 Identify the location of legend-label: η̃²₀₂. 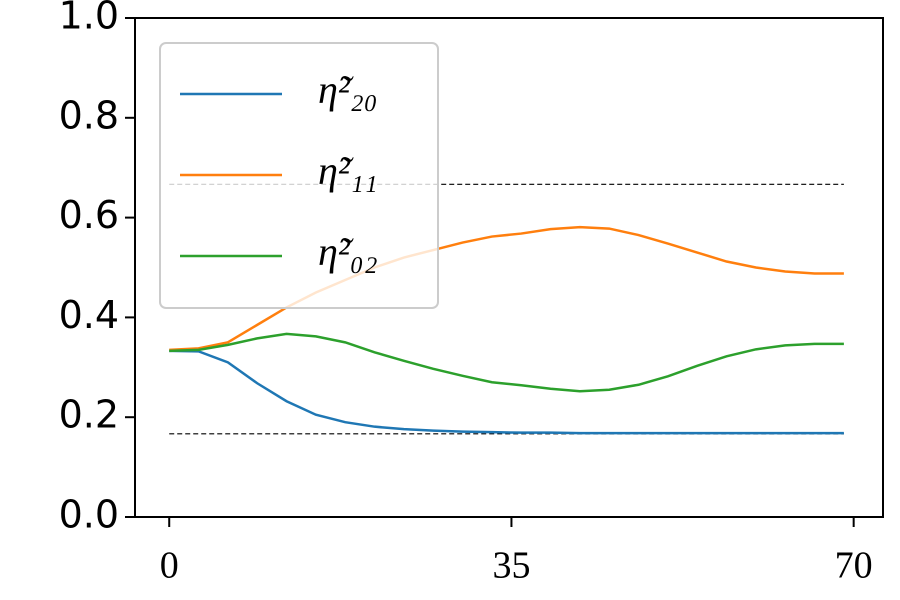
(348, 251).